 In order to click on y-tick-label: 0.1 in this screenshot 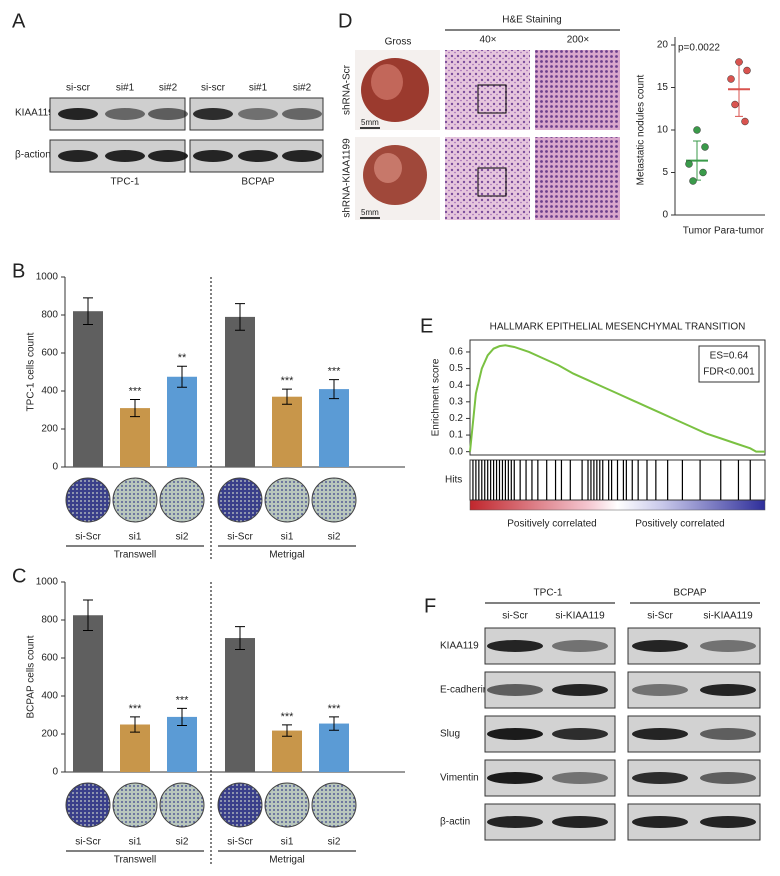, I will do `click(456, 435)`.